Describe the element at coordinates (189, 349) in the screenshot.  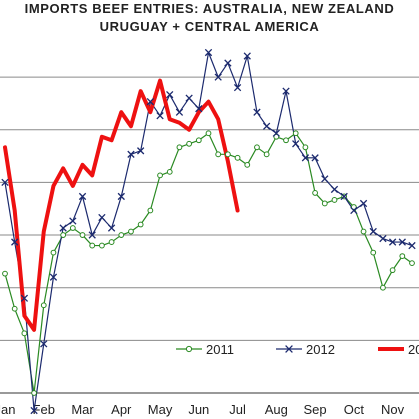
I see `legend-marker-2011` at that location.